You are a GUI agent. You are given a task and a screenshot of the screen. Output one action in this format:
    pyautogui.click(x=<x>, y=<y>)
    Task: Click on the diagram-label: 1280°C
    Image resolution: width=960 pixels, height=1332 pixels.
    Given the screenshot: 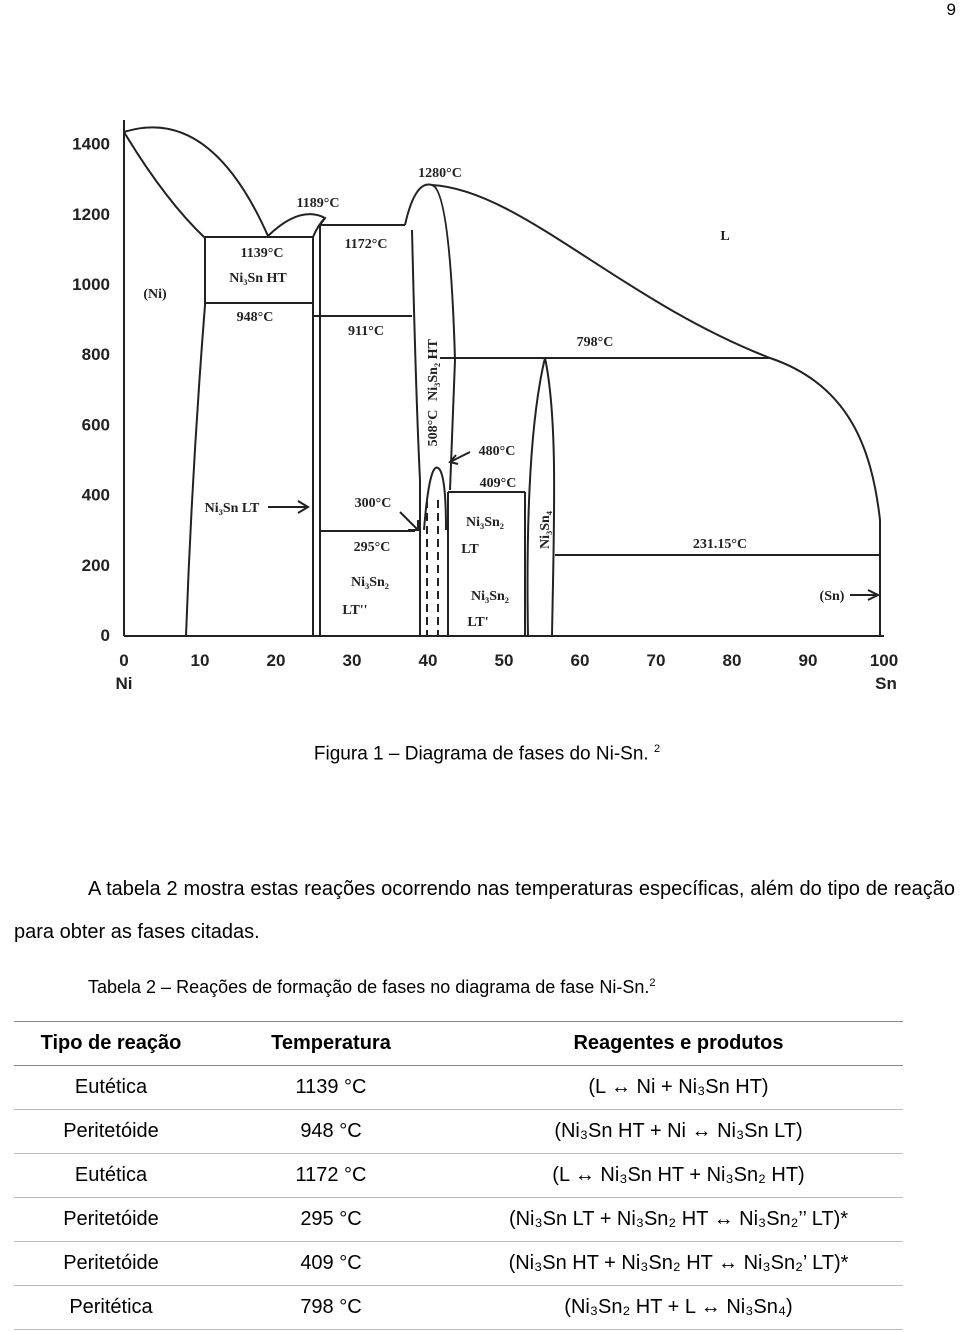 What is the action you would take?
    pyautogui.click(x=440, y=173)
    